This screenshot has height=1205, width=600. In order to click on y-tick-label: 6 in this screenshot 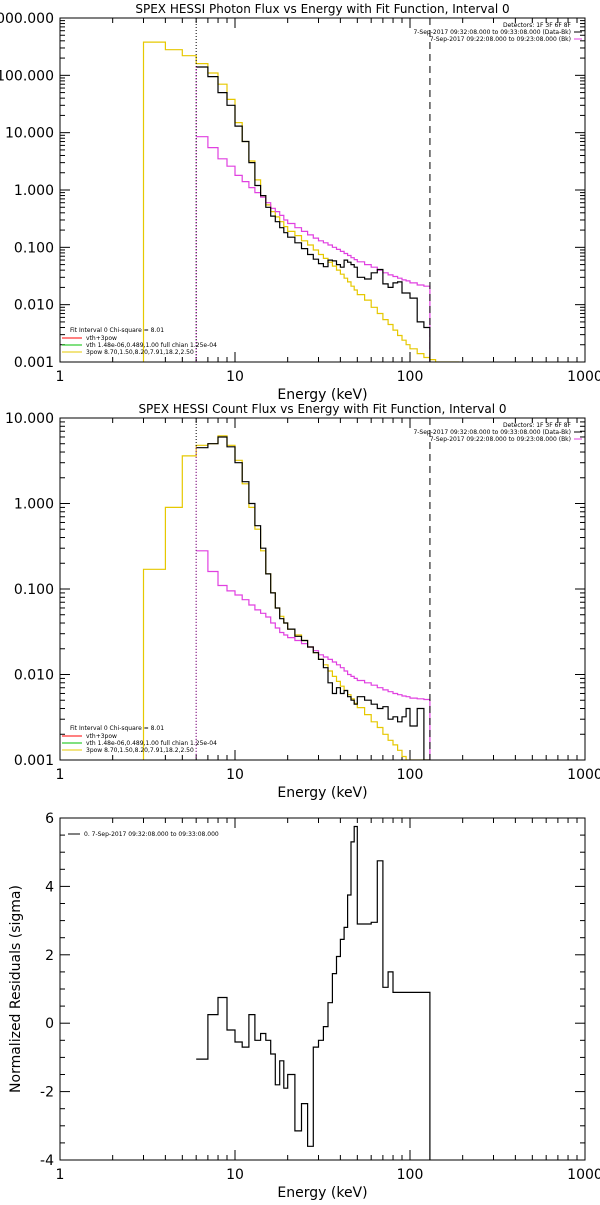, I will do `click(49, 819)`.